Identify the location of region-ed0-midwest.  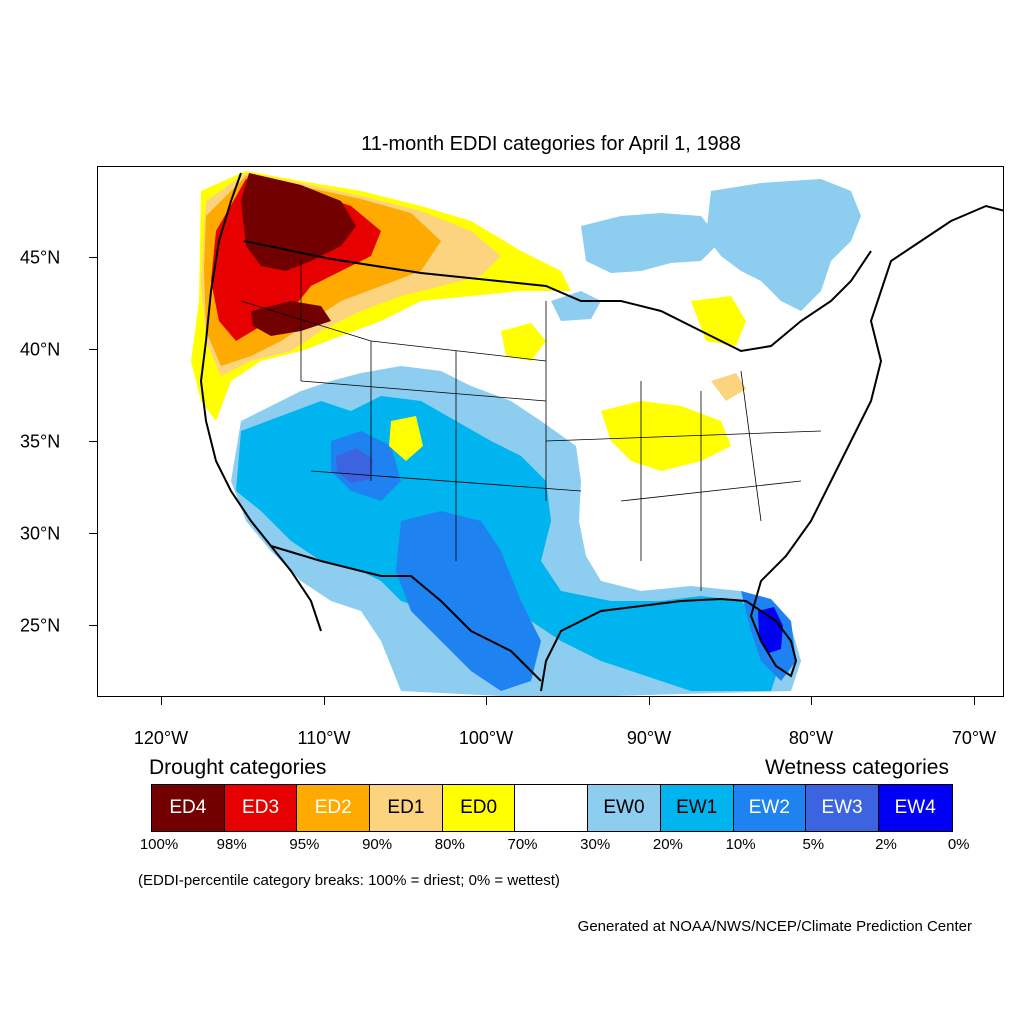
(666, 436).